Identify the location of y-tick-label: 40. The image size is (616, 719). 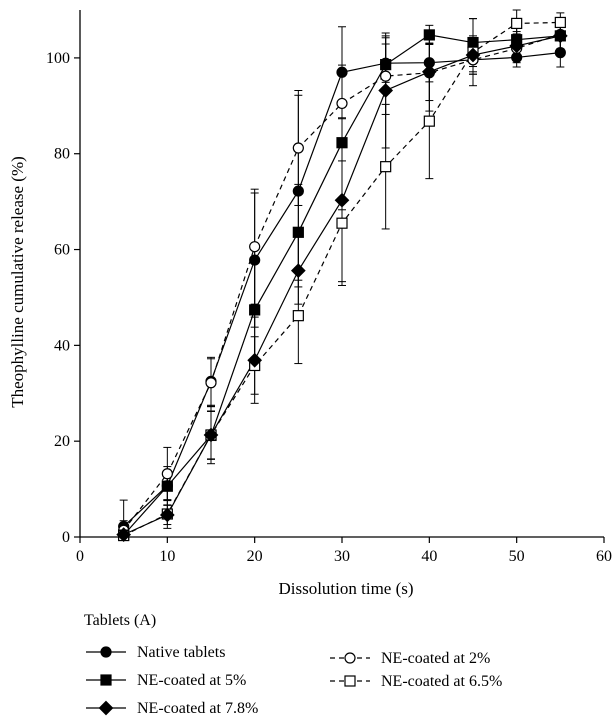
(62, 345).